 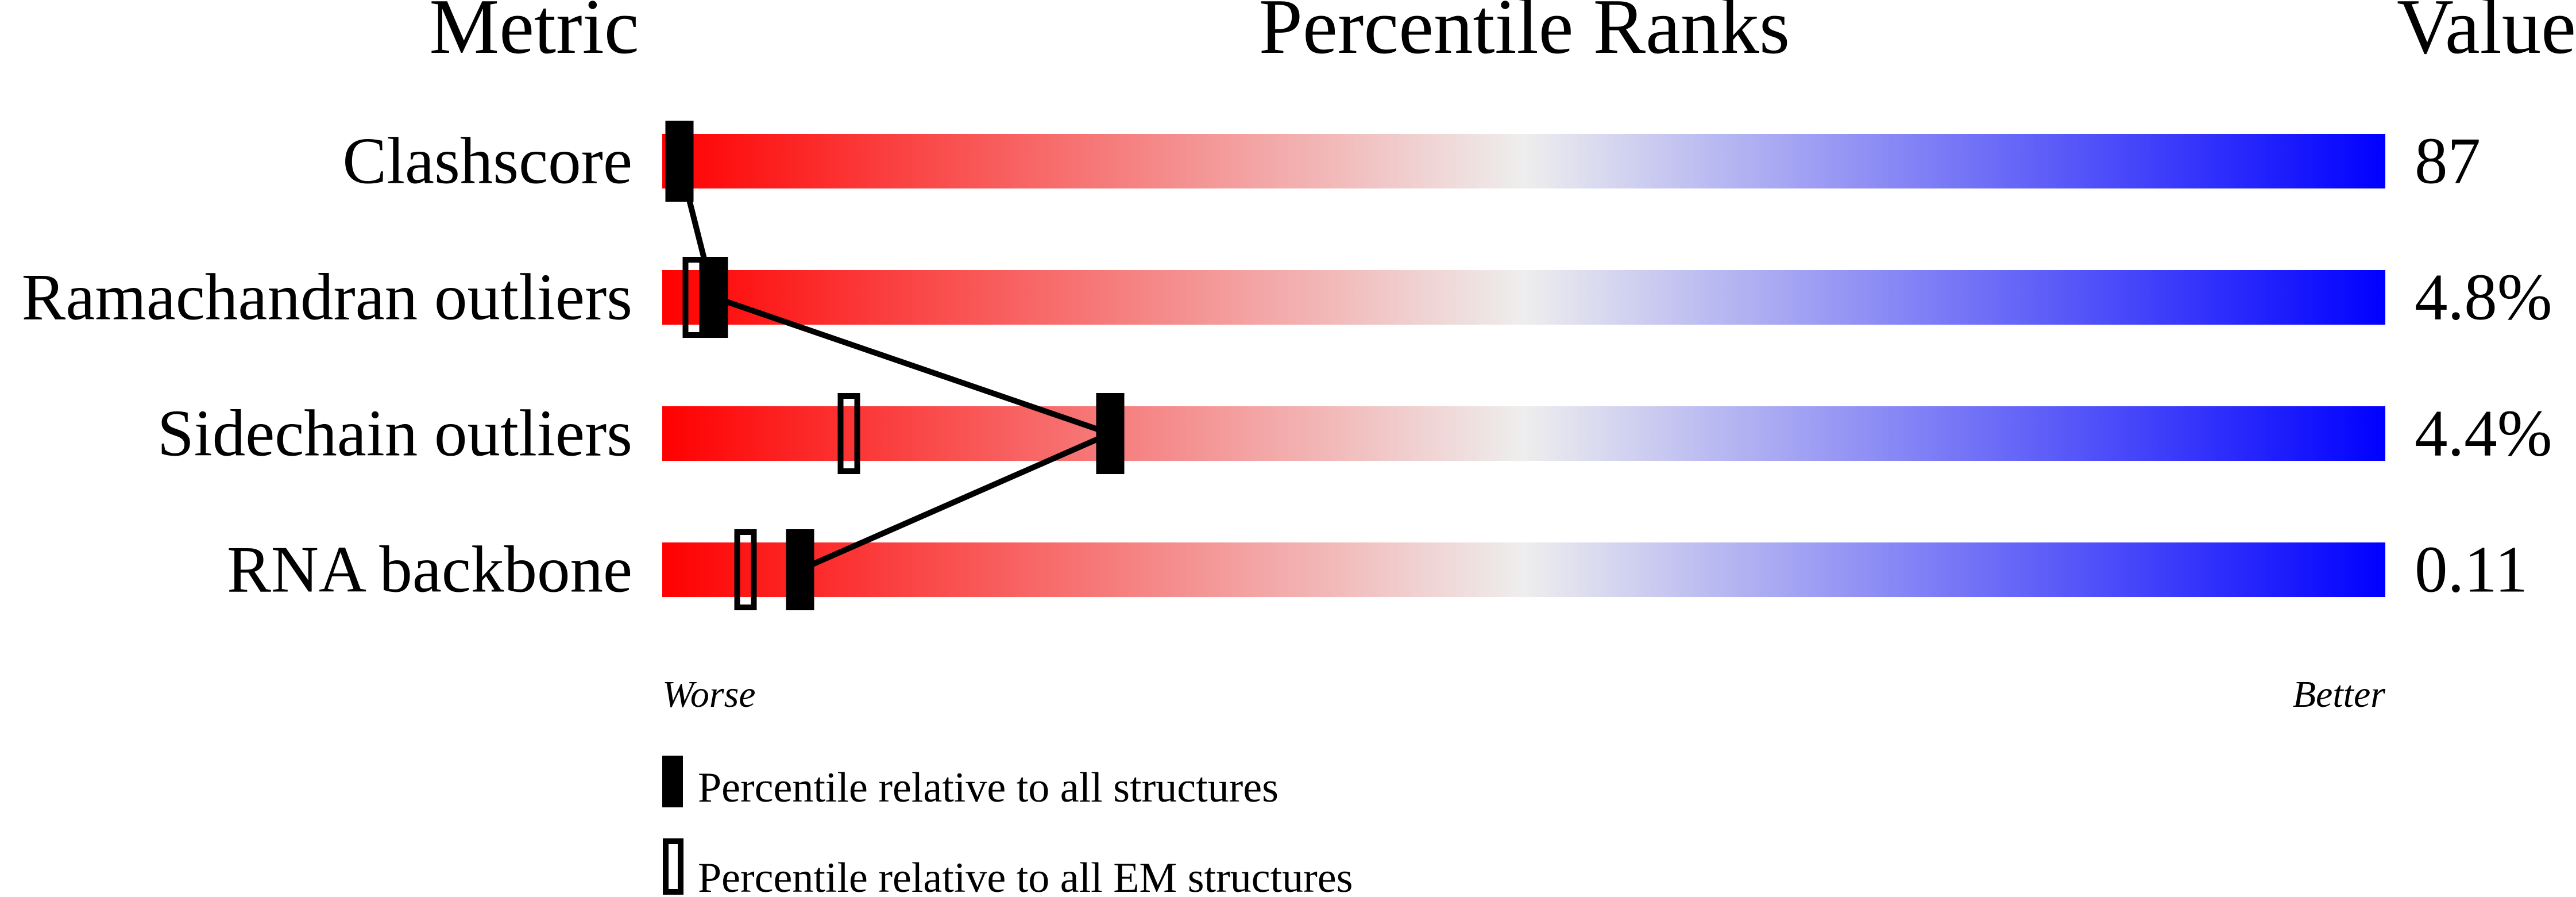 I want to click on legend-open-marker, so click(x=673, y=867).